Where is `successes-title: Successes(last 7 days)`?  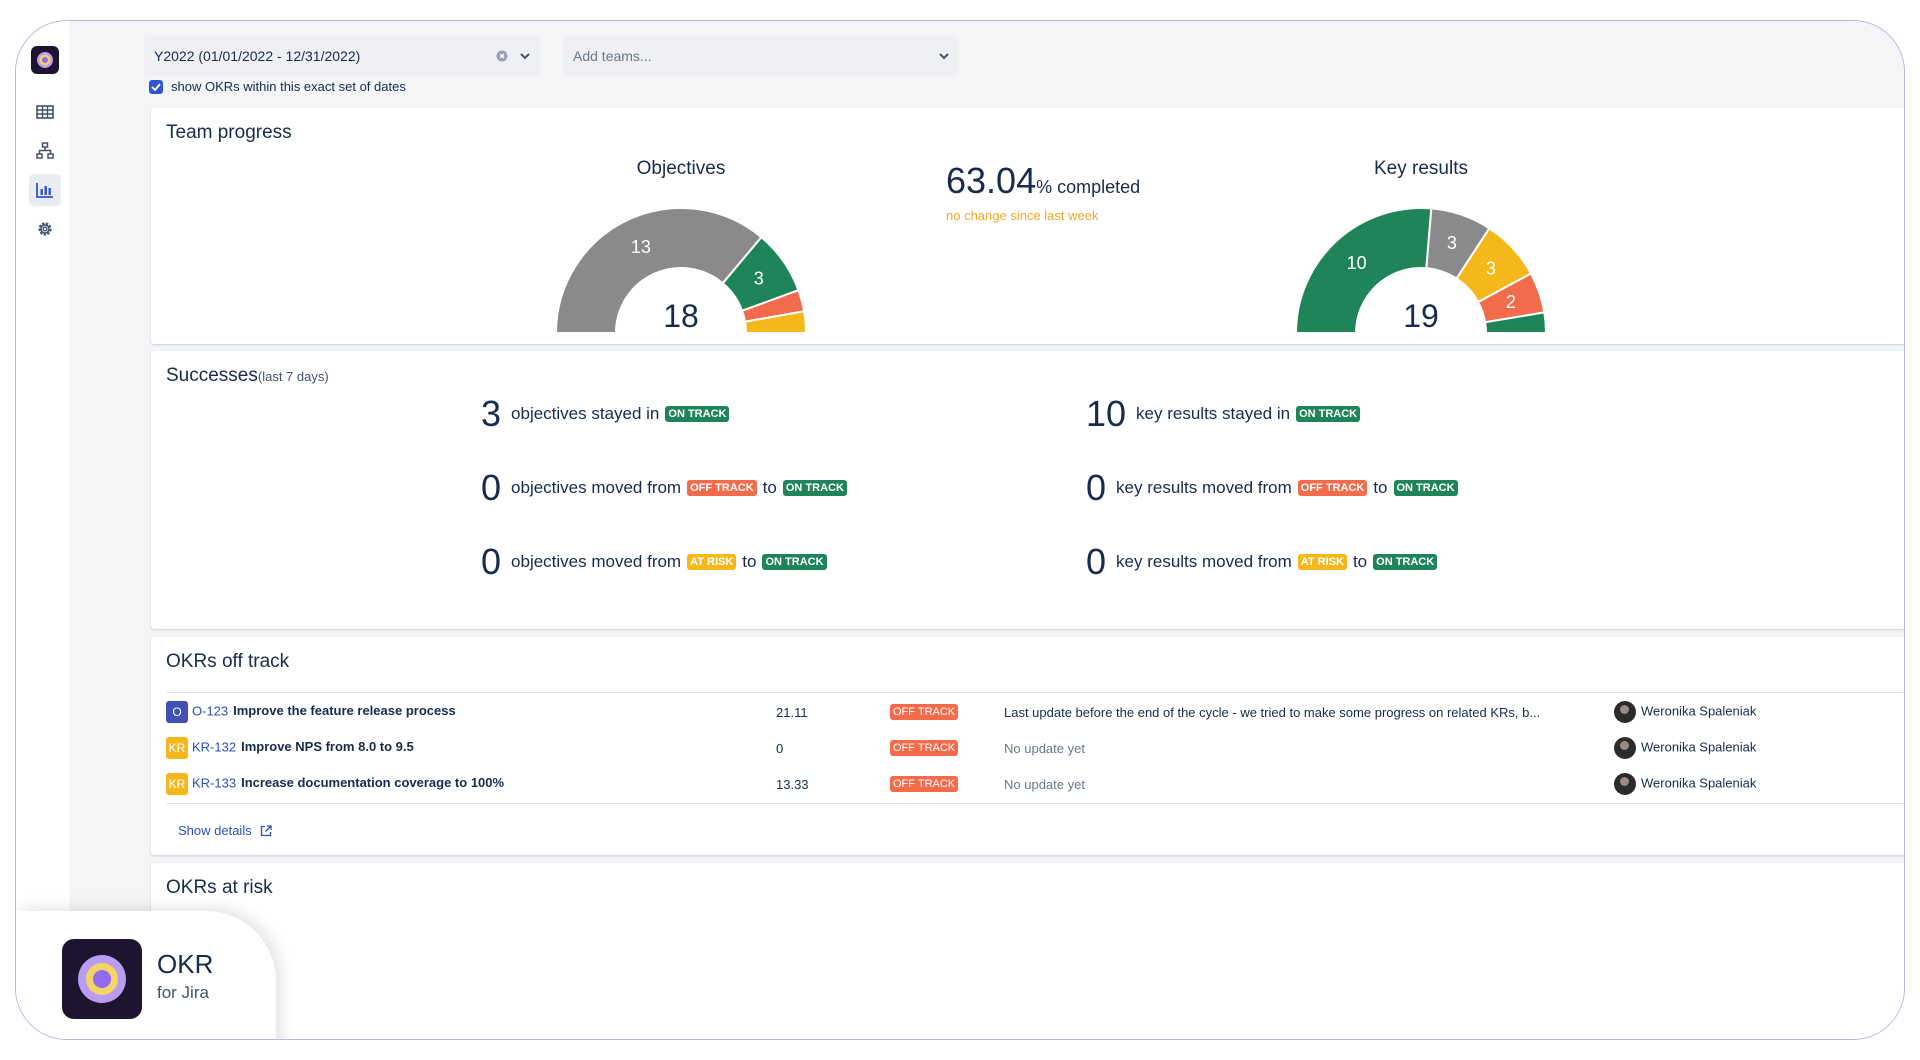
successes-title: Successes(last 7 days) is located at coordinates (247, 376).